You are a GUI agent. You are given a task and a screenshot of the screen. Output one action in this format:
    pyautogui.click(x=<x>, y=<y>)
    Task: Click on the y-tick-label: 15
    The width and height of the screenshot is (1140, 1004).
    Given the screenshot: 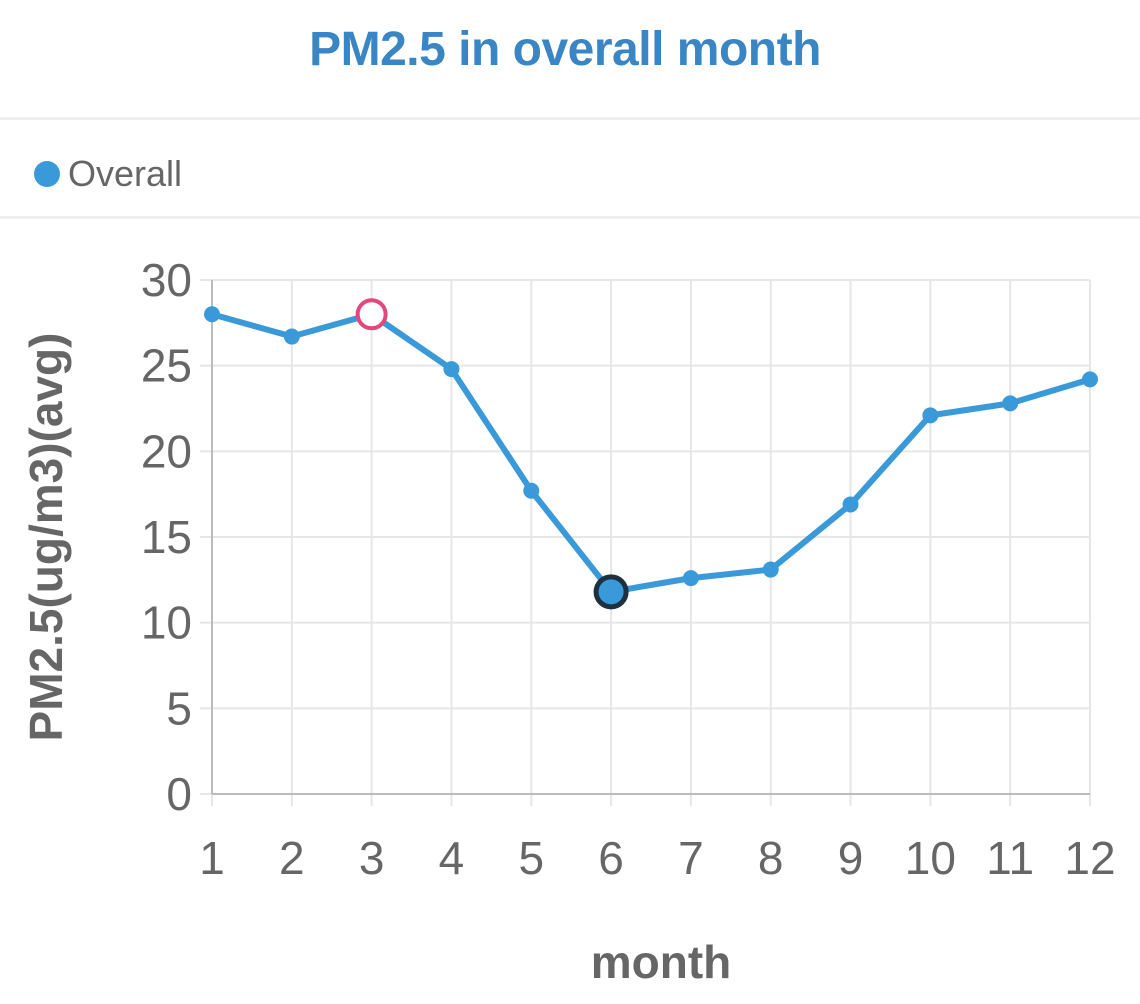 What is the action you would take?
    pyautogui.click(x=166, y=537)
    